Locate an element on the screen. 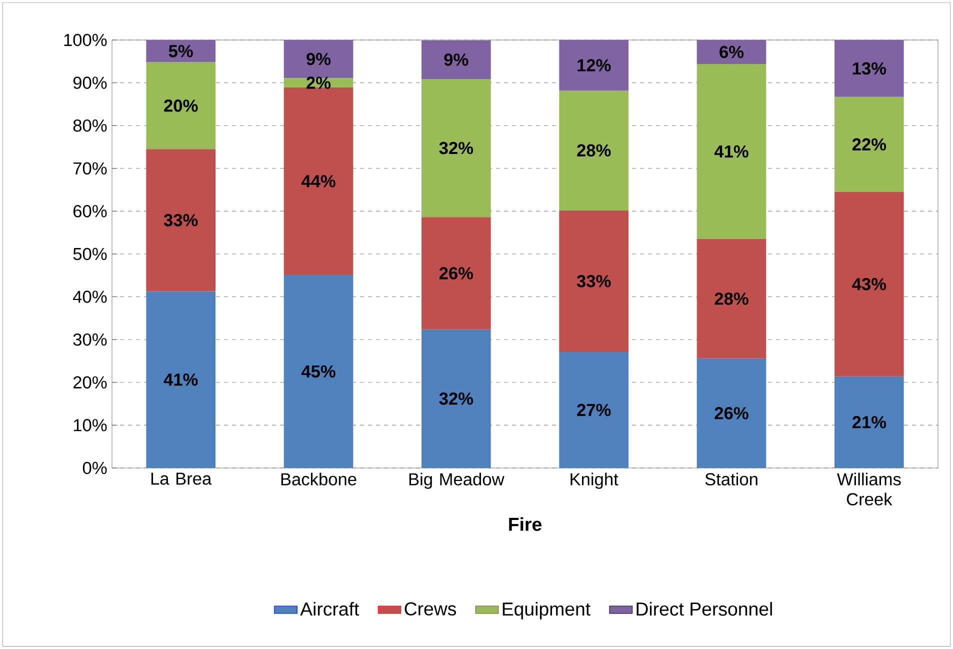  y-tick-label: 30% is located at coordinates (90, 339).